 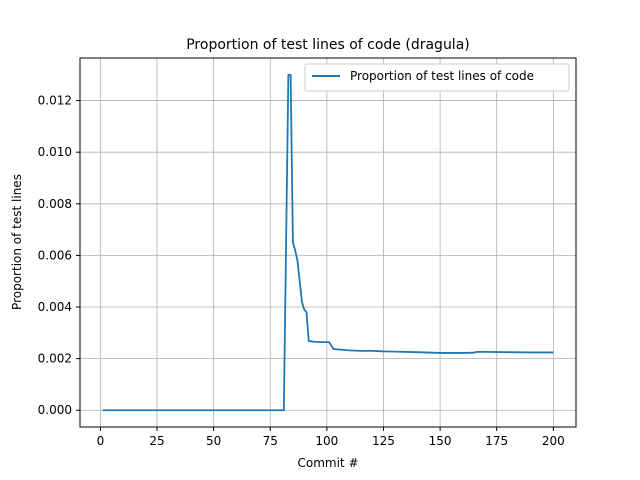 What do you see at coordinates (55, 101) in the screenshot?
I see `y-tick-label: 0.012` at bounding box center [55, 101].